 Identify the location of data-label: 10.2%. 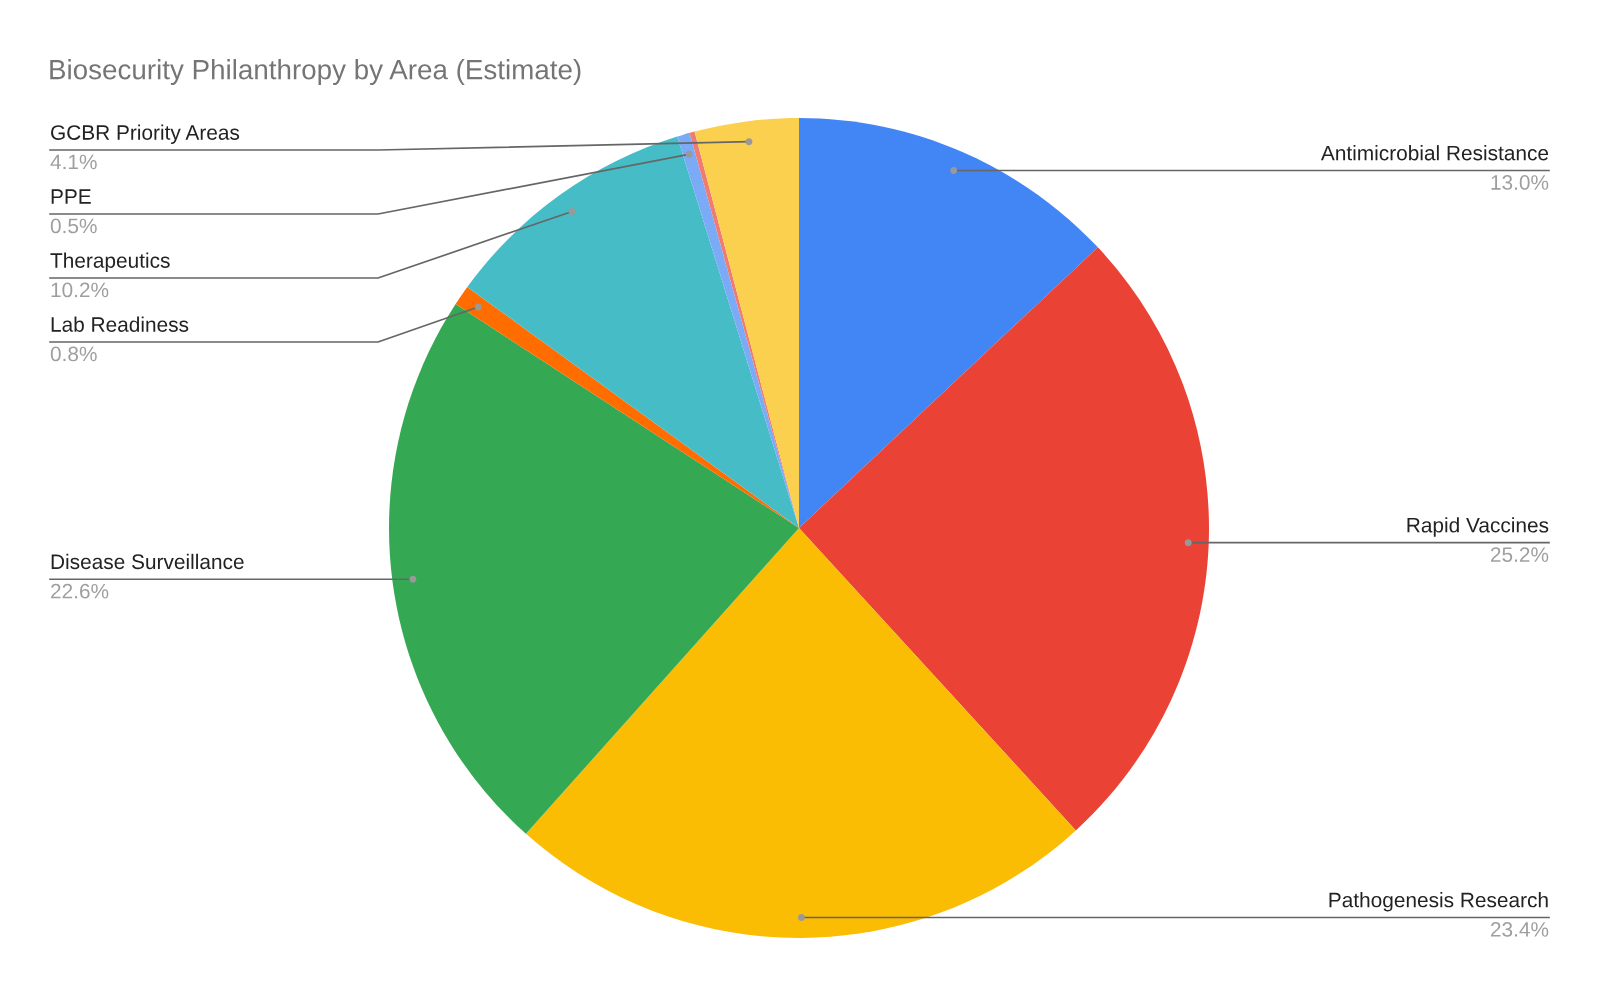
(80, 290).